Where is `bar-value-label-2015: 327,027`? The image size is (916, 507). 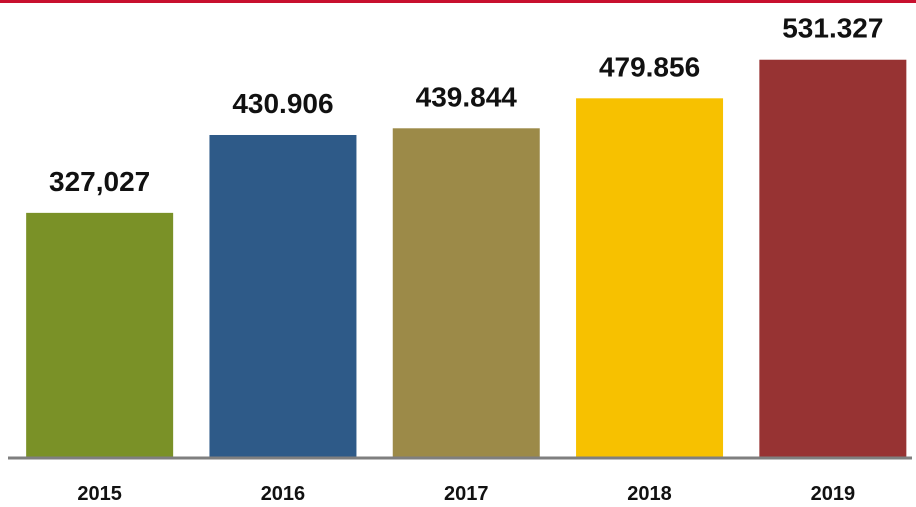
bar-value-label-2015: 327,027 is located at coordinates (99, 181).